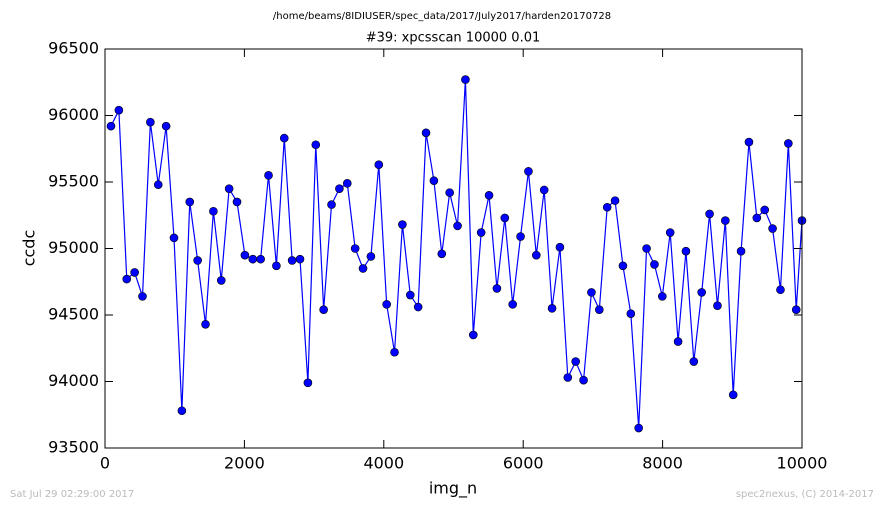 This screenshot has width=884, height=509. Describe the element at coordinates (73, 181) in the screenshot. I see `y-tick-label: 95500` at that location.